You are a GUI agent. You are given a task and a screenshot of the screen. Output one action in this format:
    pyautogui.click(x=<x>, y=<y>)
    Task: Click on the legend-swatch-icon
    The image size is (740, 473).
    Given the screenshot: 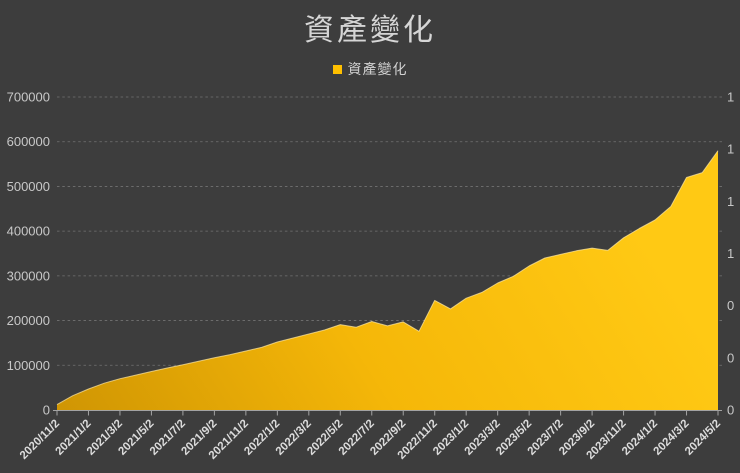 What is the action you would take?
    pyautogui.click(x=337, y=69)
    